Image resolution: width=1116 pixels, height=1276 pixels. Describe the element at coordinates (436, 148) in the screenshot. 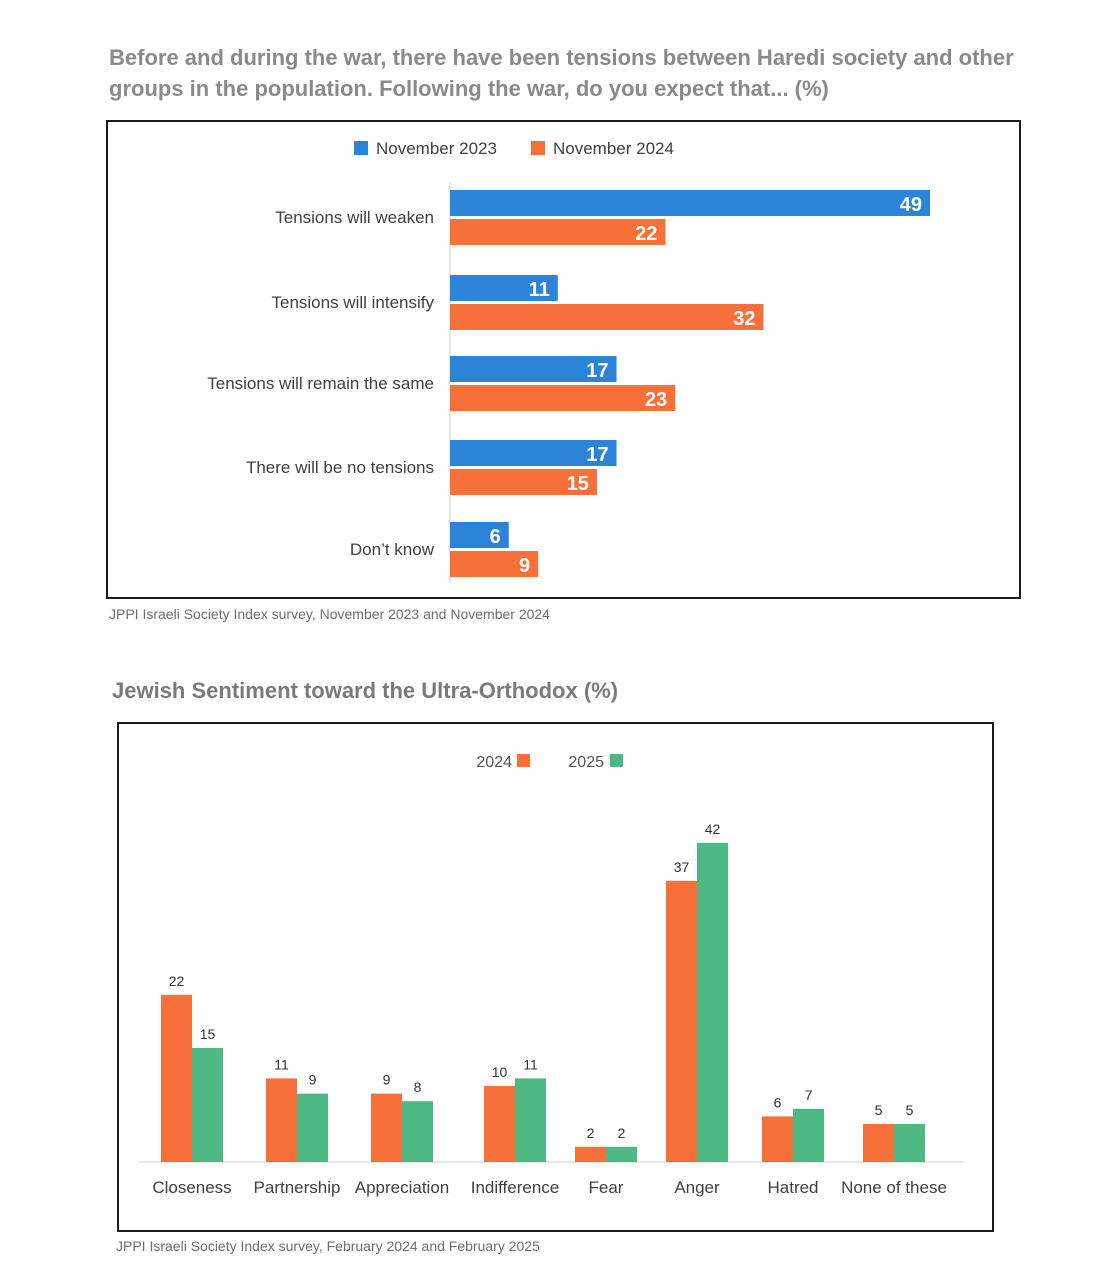

I see `legend-label-1: November 2023` at that location.